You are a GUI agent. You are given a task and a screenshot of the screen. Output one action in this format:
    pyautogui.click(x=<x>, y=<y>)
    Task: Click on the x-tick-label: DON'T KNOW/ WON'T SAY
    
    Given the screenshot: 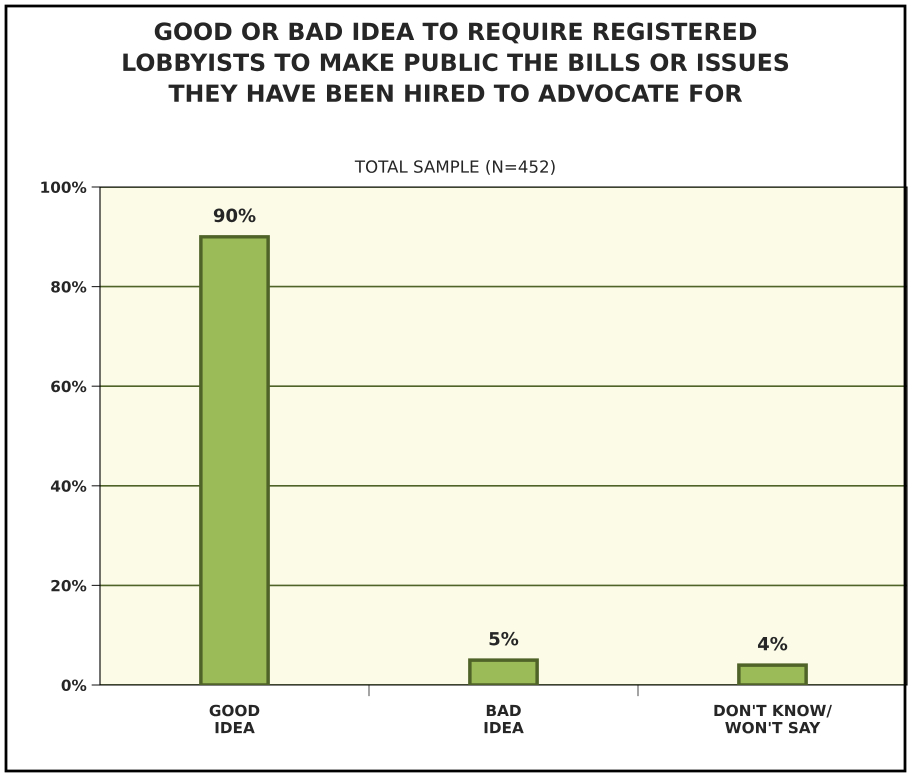 What is the action you would take?
    pyautogui.click(x=773, y=719)
    